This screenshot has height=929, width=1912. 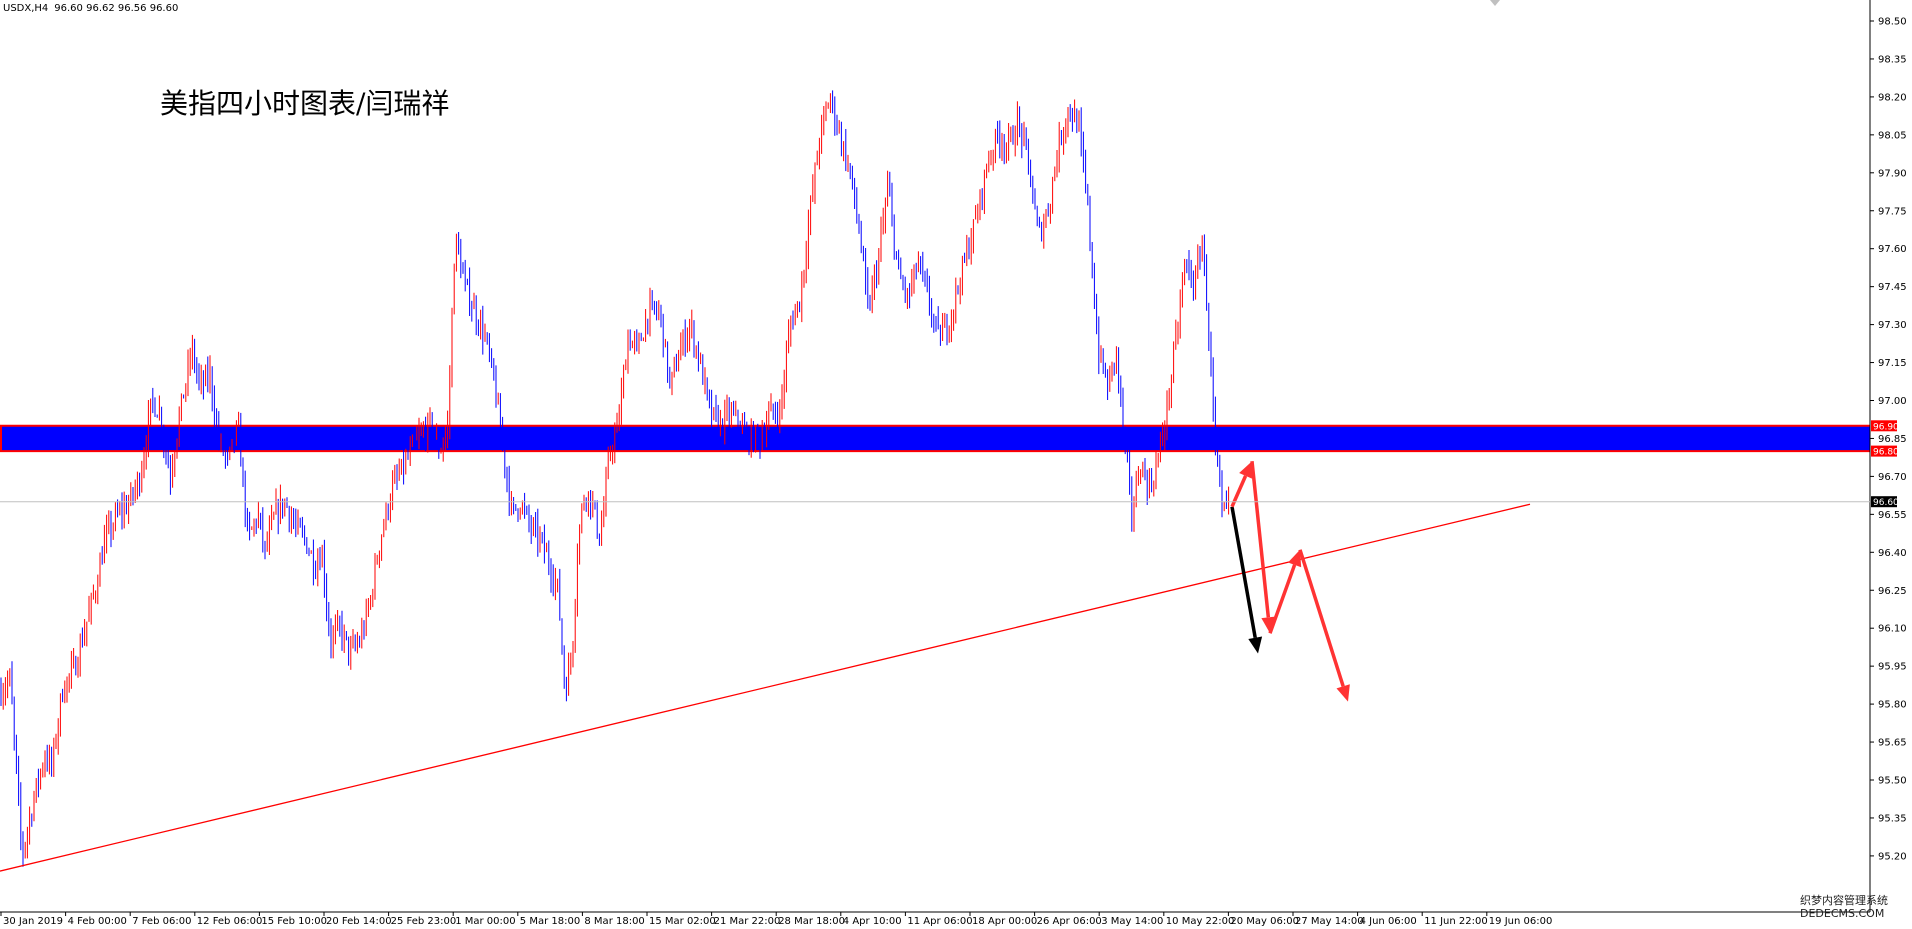 I want to click on y-tick-label: 97.30, so click(x=1892, y=325).